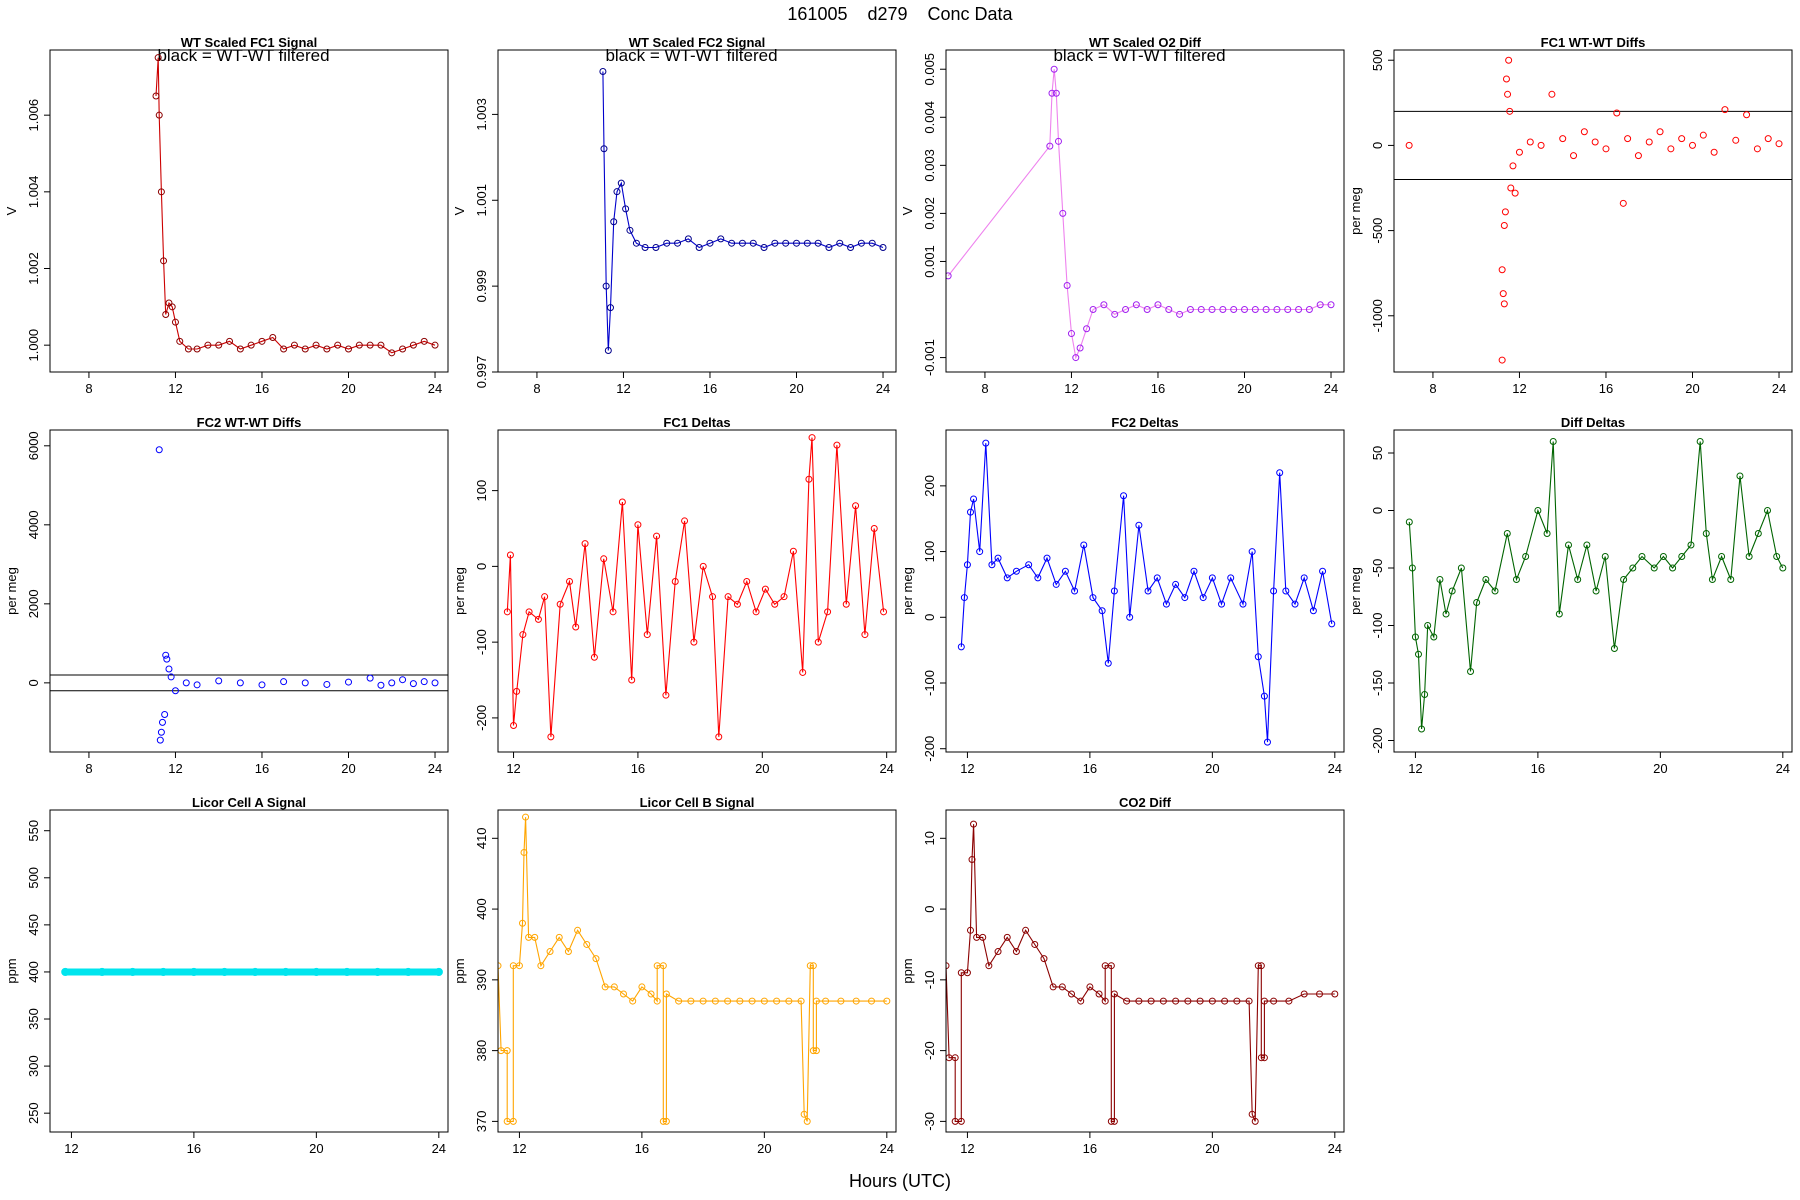  What do you see at coordinates (900, 1181) in the screenshot?
I see `x-axis-label: Hours (UTC)` at bounding box center [900, 1181].